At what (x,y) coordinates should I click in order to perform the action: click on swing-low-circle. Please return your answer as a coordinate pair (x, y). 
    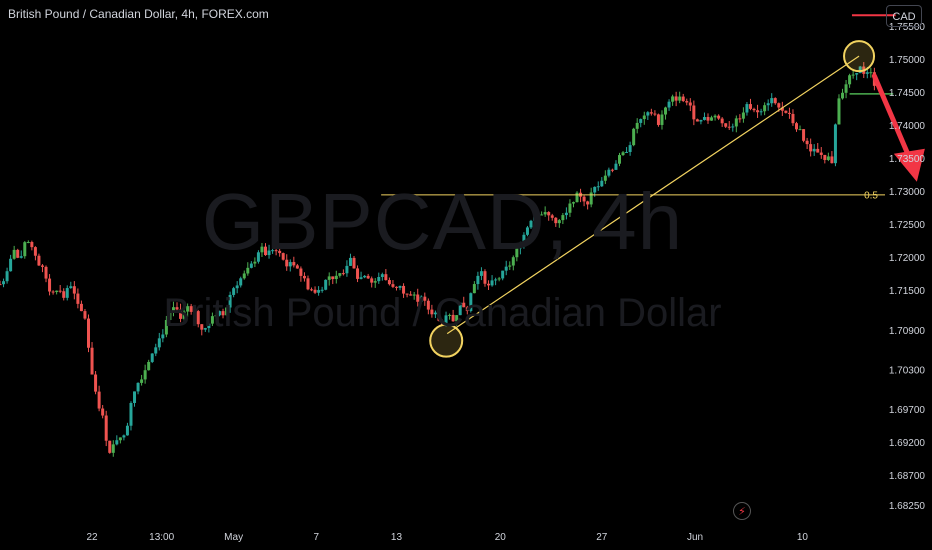
    Looking at the image, I should click on (446, 340).